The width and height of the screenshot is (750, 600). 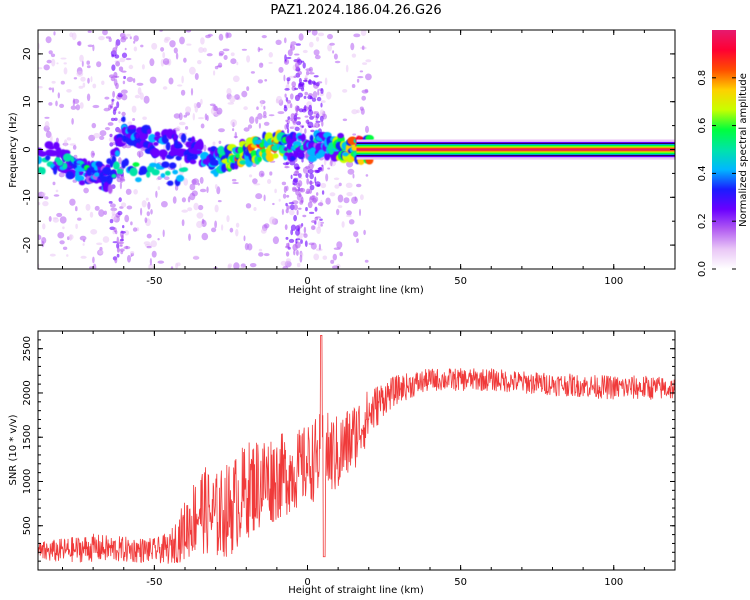 I want to click on snr-x-tick-label: 50, so click(x=460, y=582).